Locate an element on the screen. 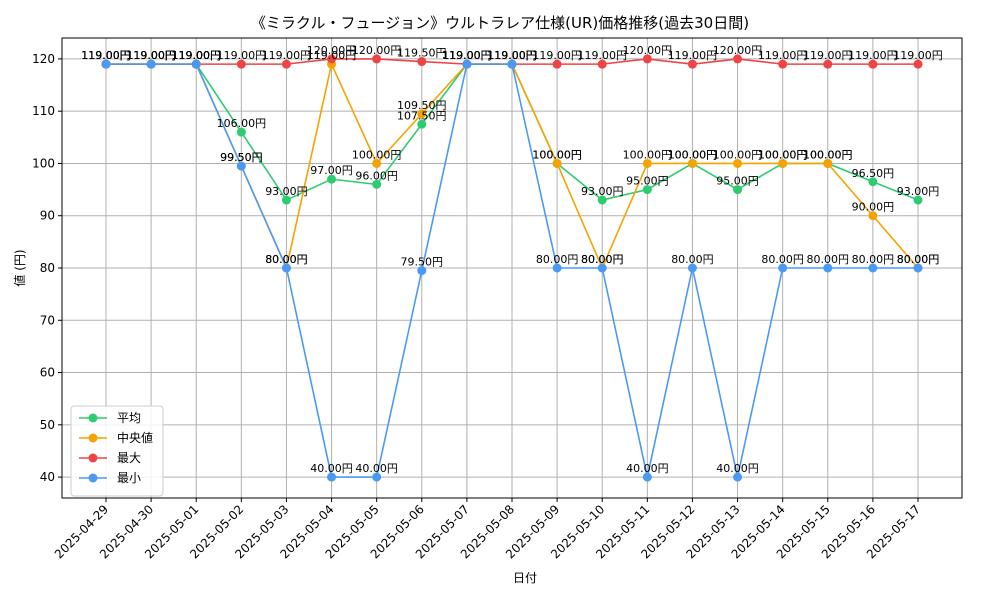 The height and width of the screenshot is (600, 1000). data-label: 119.50円 is located at coordinates (422, 53).